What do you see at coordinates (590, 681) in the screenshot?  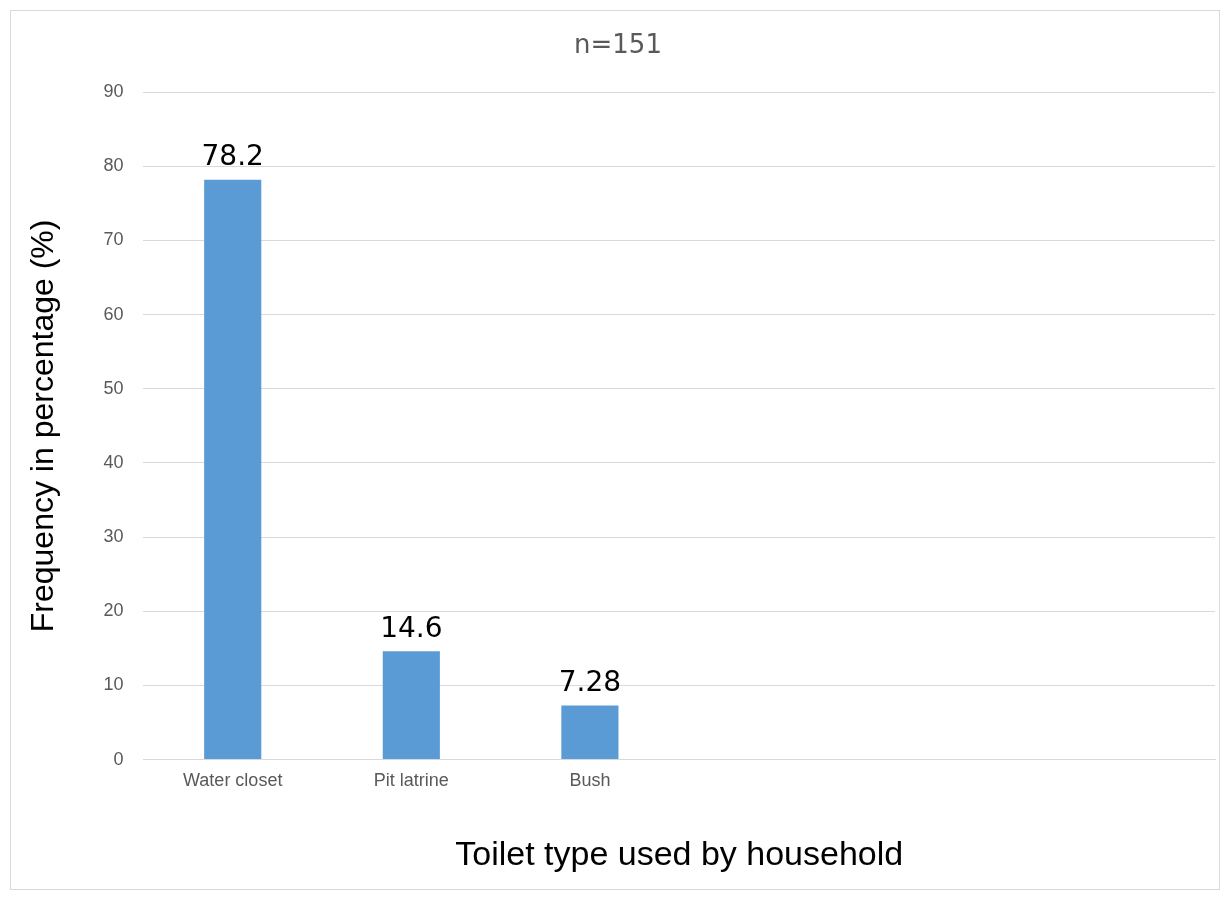 I see `data-label: 7.28` at bounding box center [590, 681].